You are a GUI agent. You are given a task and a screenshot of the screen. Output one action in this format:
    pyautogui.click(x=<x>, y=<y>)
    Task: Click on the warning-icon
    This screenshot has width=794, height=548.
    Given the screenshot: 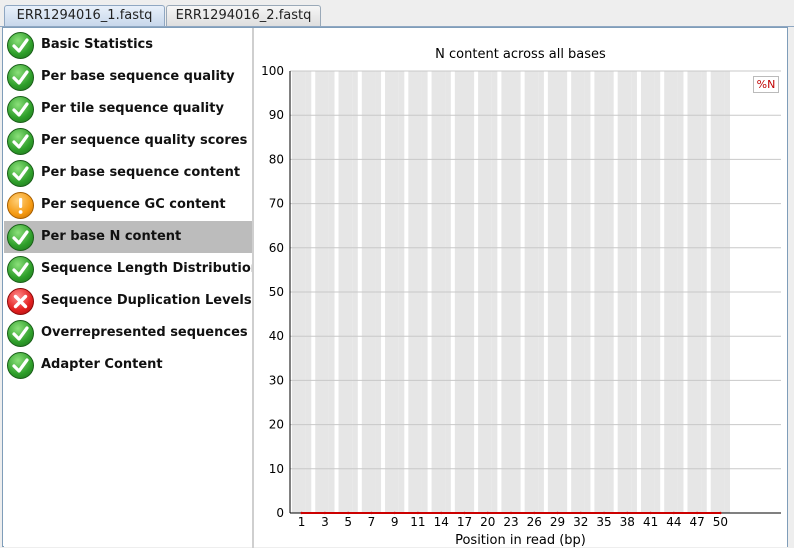 What is the action you would take?
    pyautogui.click(x=20, y=205)
    